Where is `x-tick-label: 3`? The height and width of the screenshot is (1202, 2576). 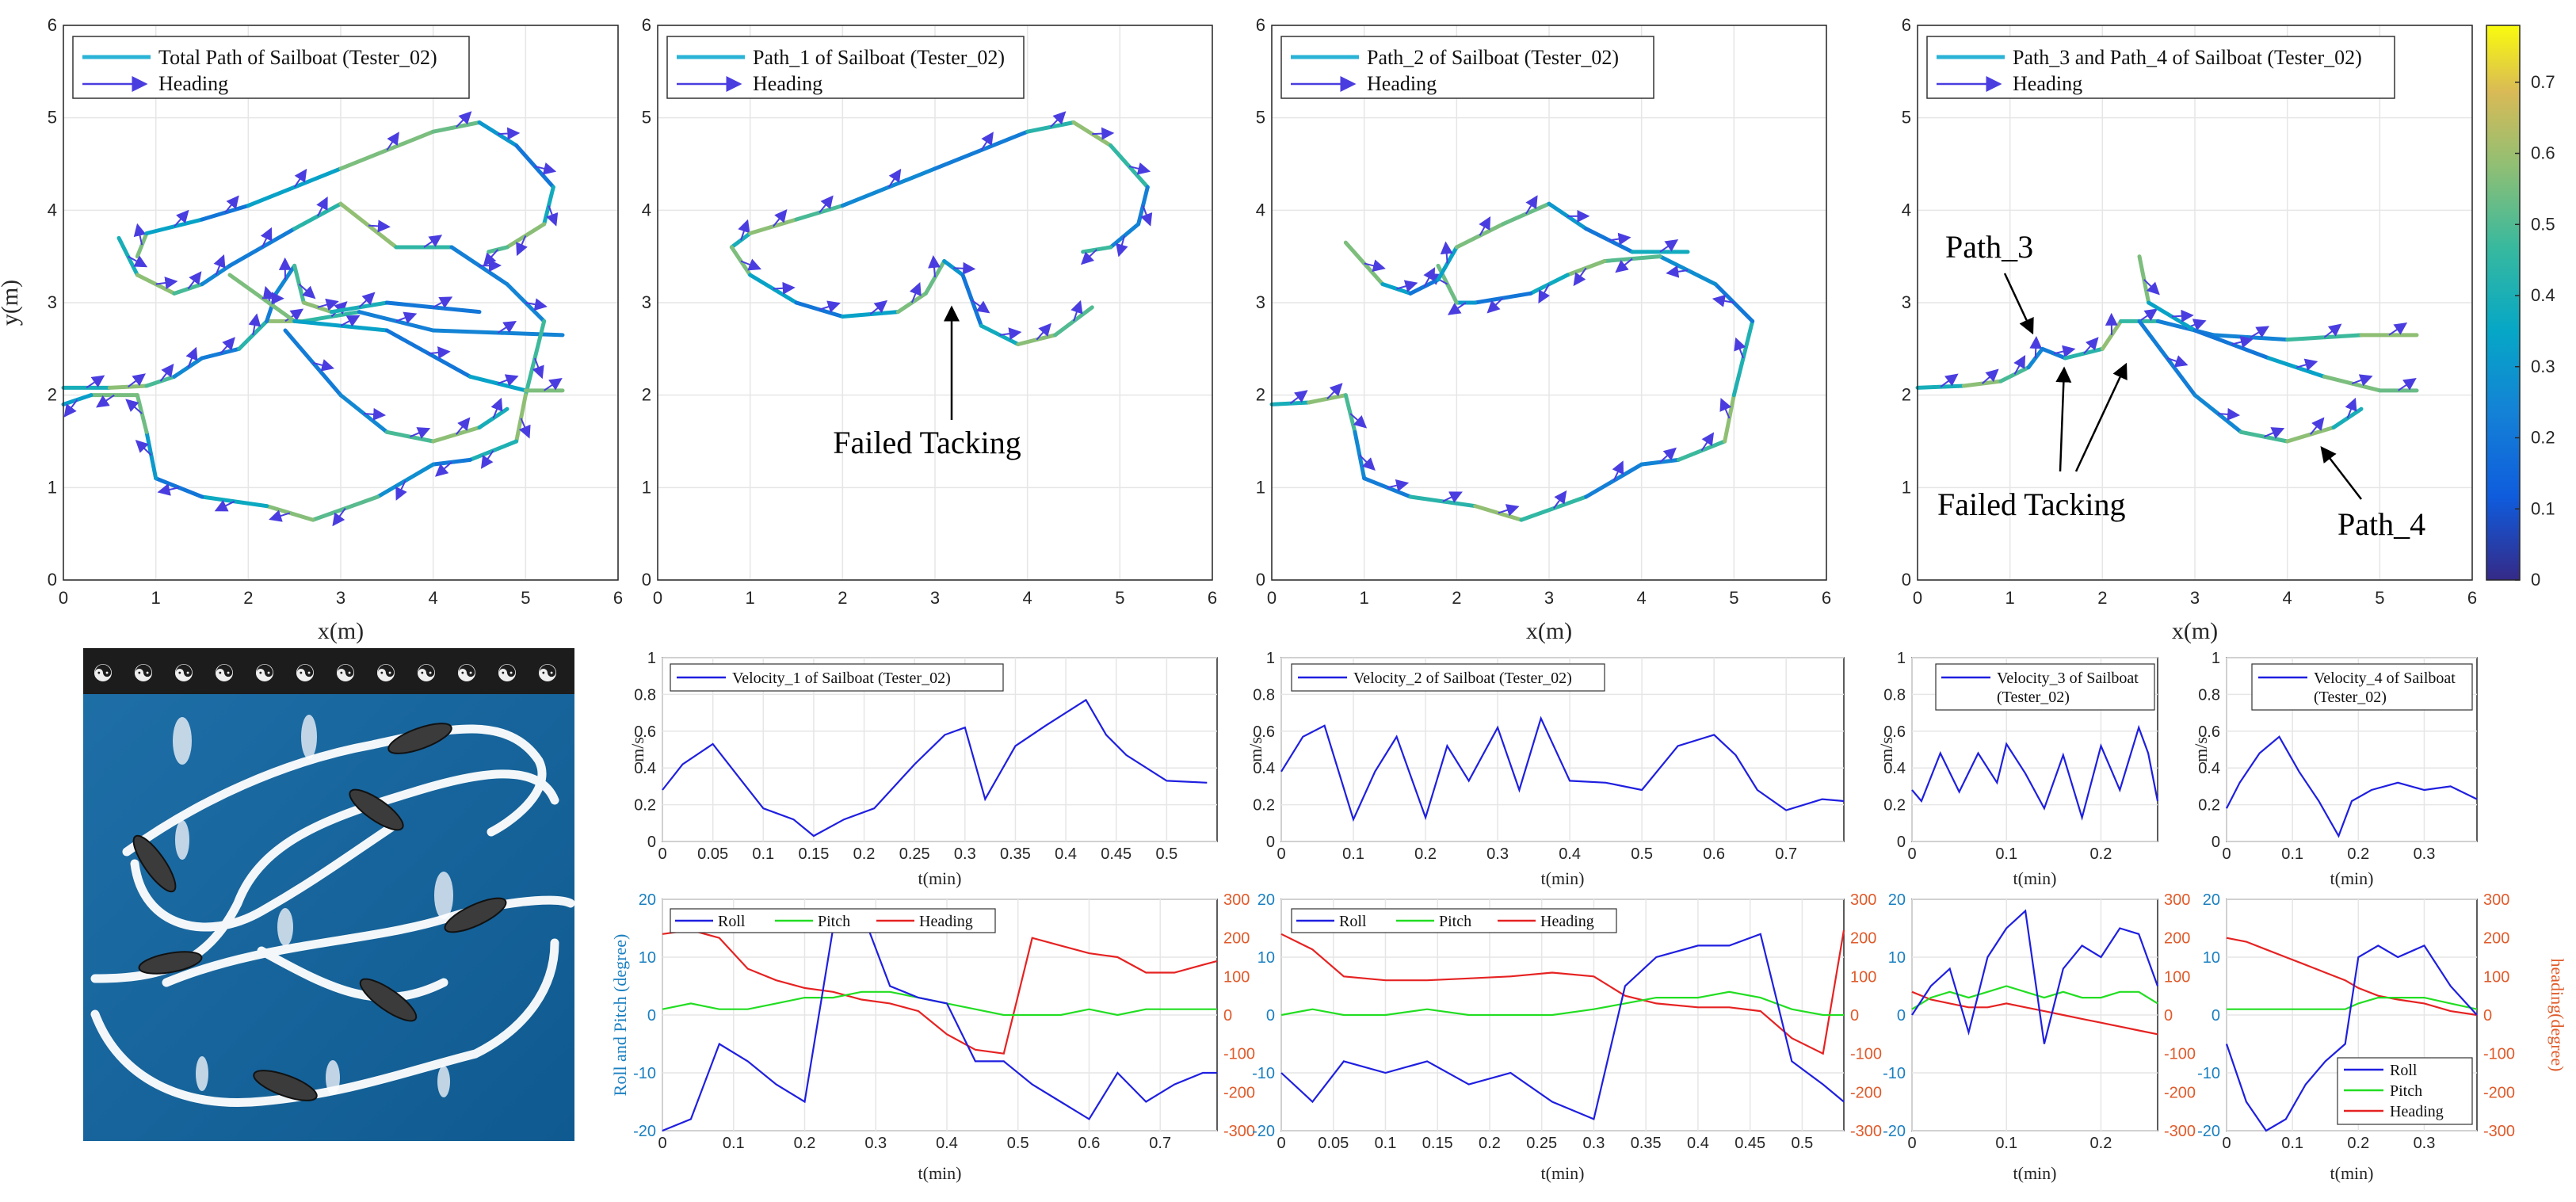 x-tick-label: 3 is located at coordinates (1549, 598).